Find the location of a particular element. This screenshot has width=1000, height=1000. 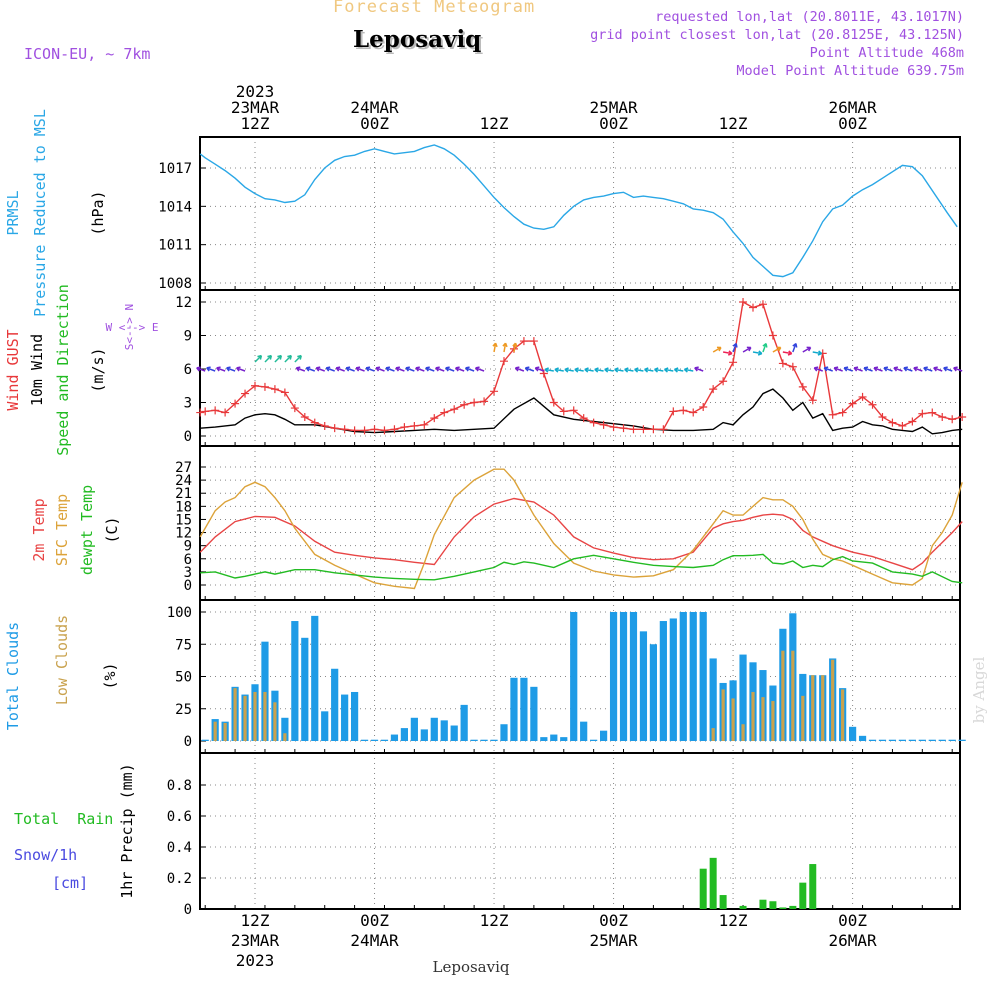

time-label-bottom: 26MAR is located at coordinates (853, 940).